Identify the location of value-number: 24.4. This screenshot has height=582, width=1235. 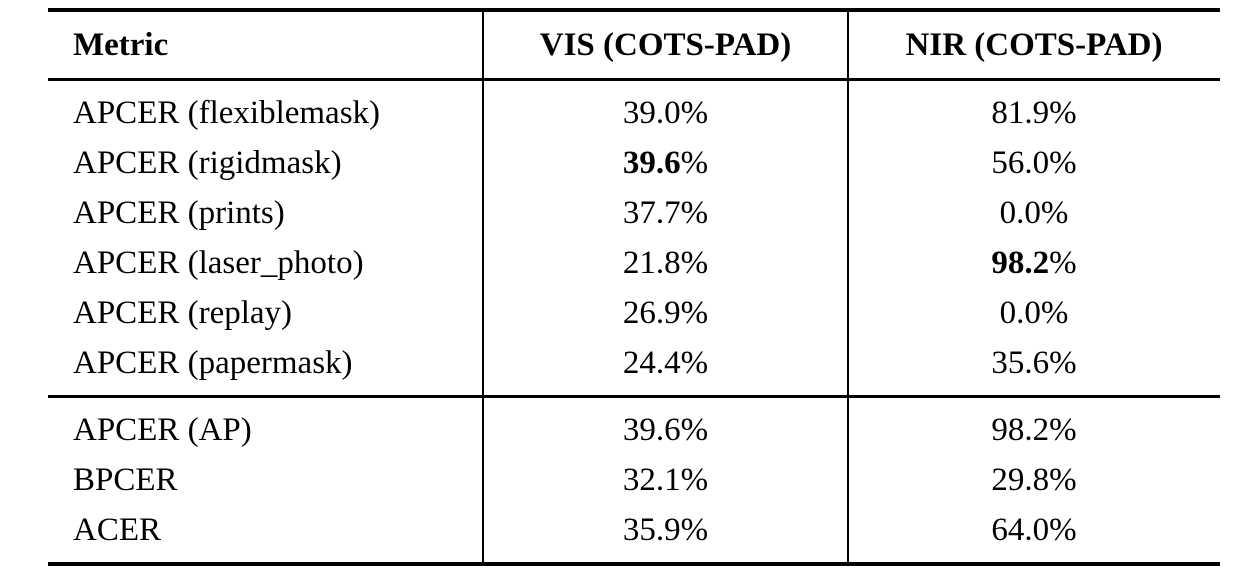
(651, 363).